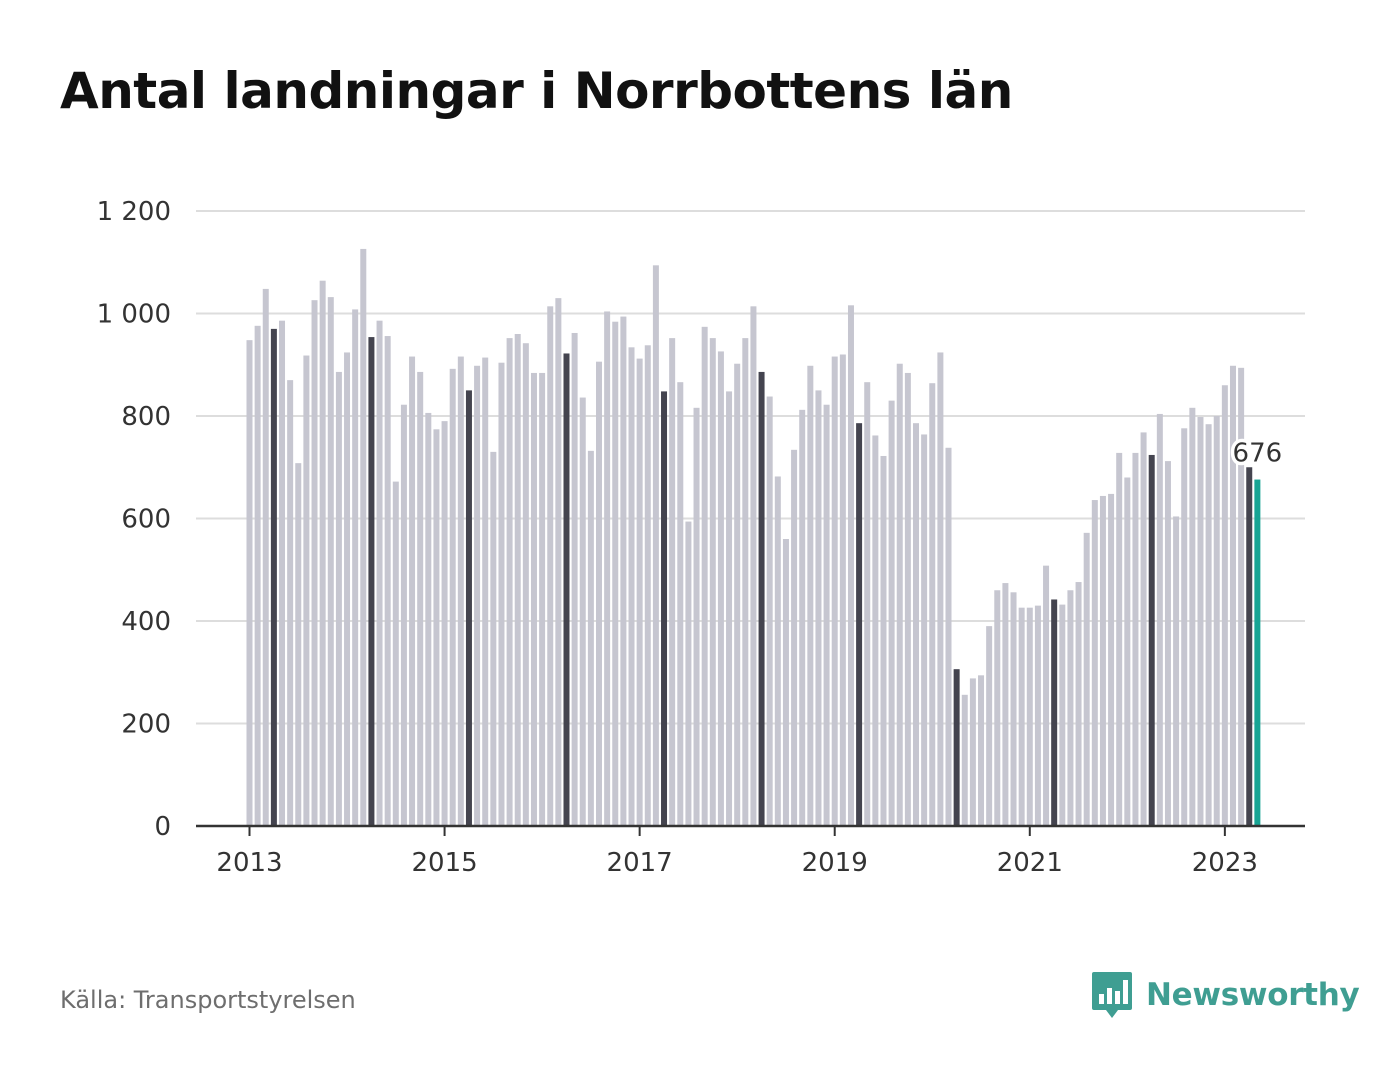 The image size is (1400, 1080). I want to click on y-tick-label: 200, so click(146, 725).